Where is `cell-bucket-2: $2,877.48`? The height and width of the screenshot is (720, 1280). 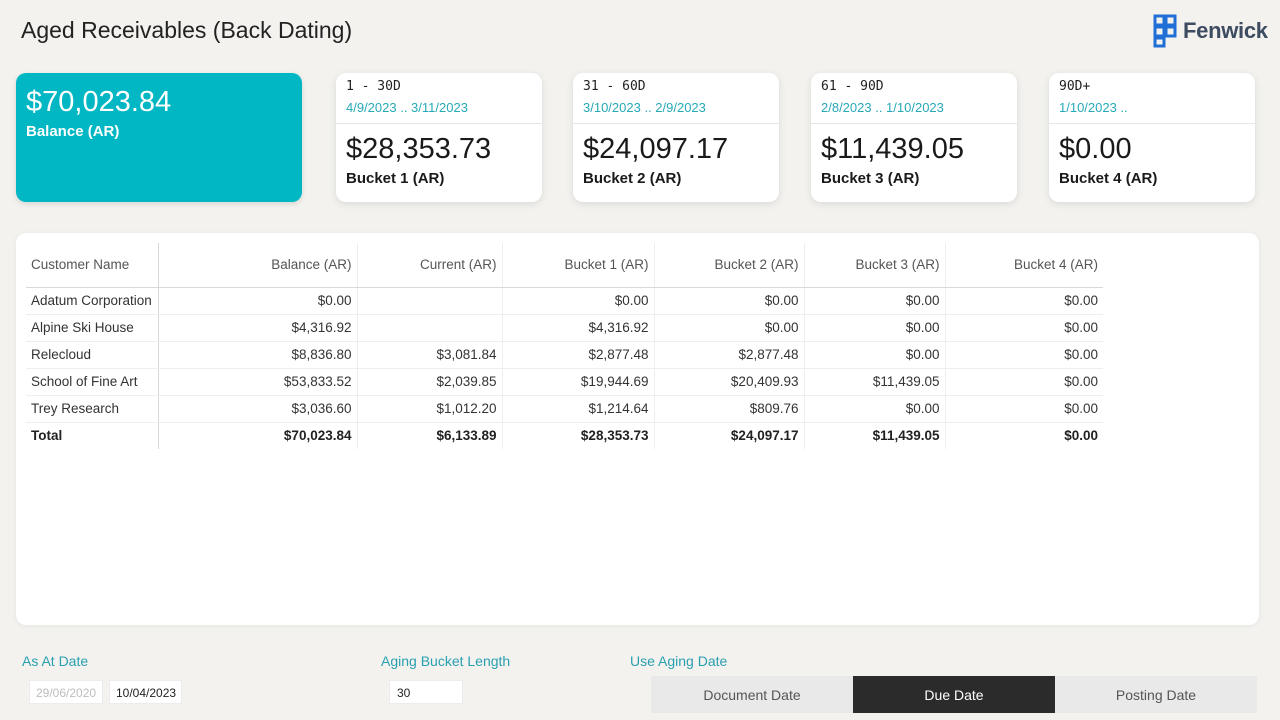 cell-bucket-2: $2,877.48 is located at coordinates (729, 355).